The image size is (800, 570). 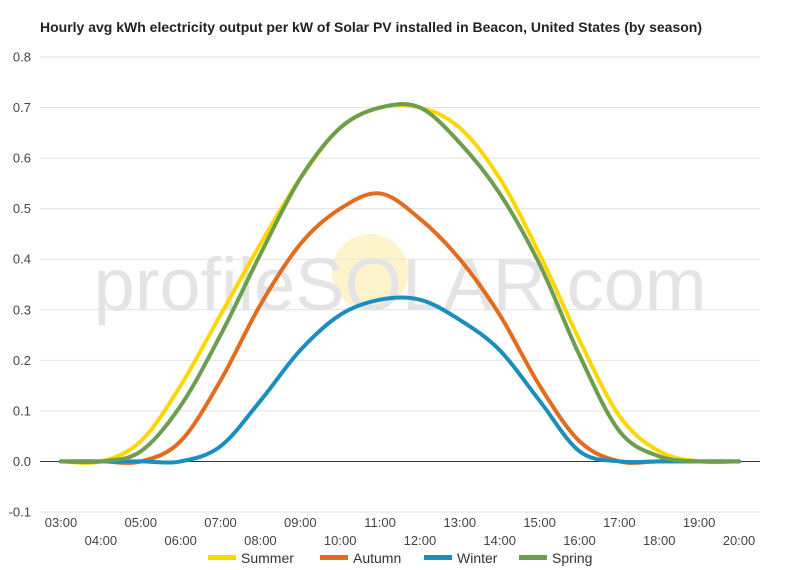 I want to click on x-tick-label: 20:00, so click(x=739, y=540).